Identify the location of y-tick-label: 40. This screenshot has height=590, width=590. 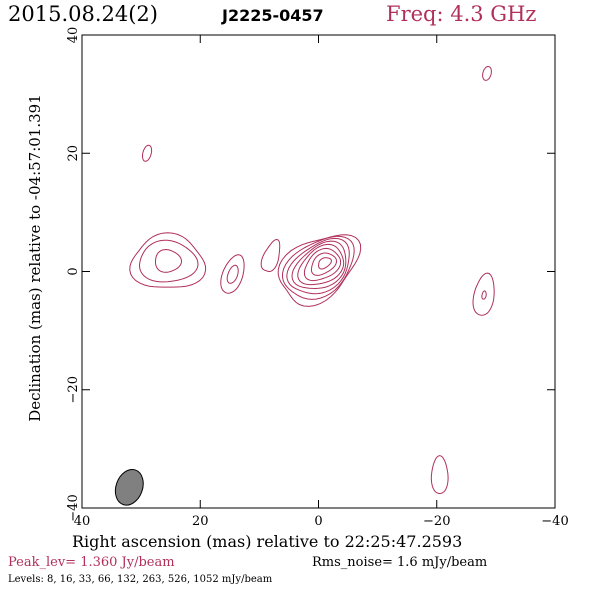
(73, 35).